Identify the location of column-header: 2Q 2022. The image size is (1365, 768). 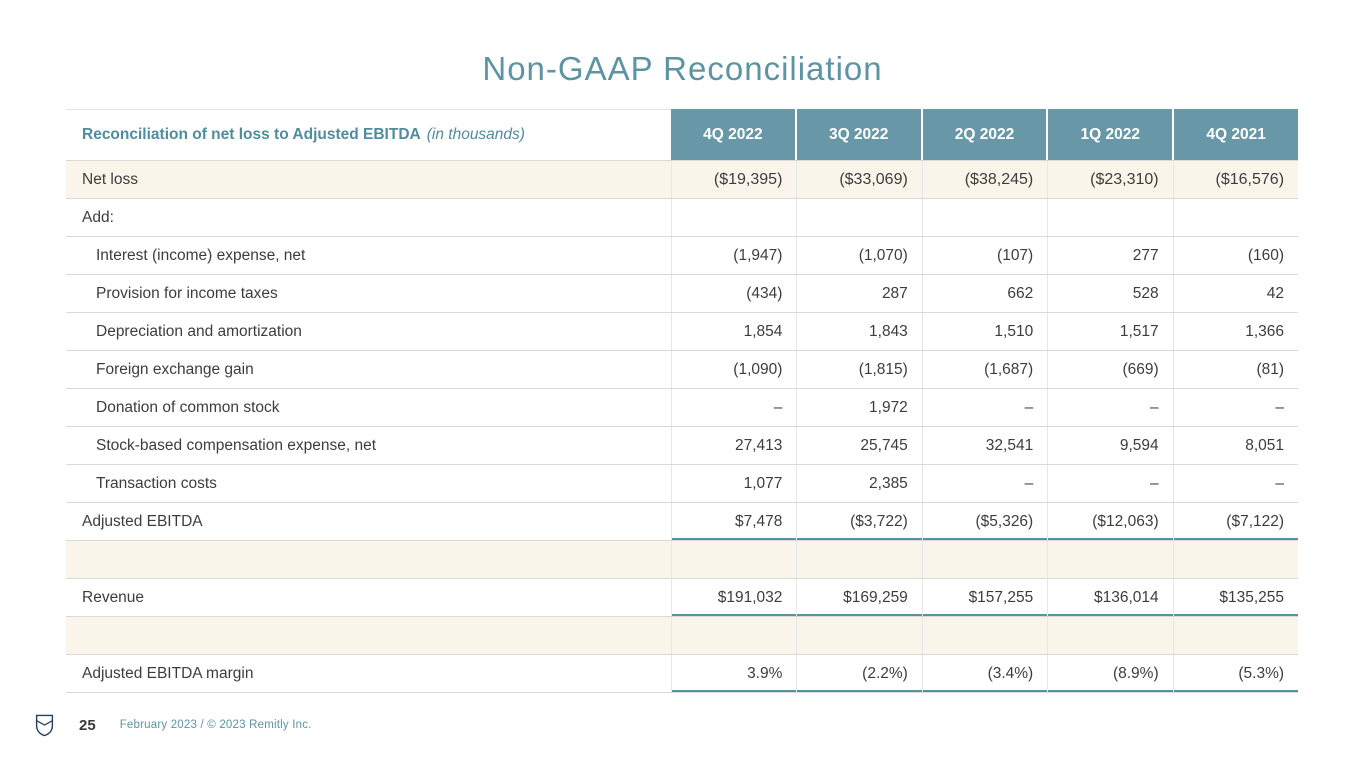
(983, 134).